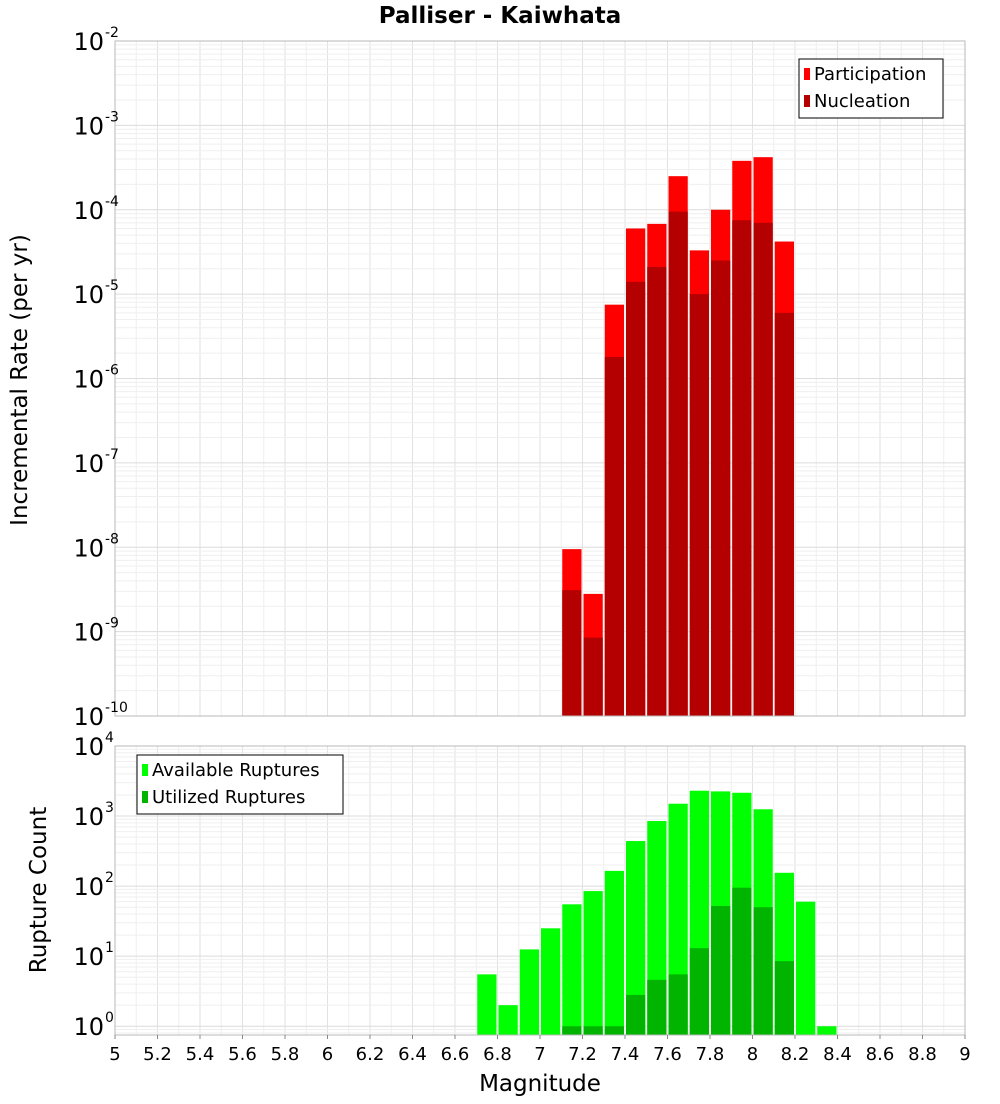  I want to click on bottom-y-tick-exponent: 3, so click(109, 808).